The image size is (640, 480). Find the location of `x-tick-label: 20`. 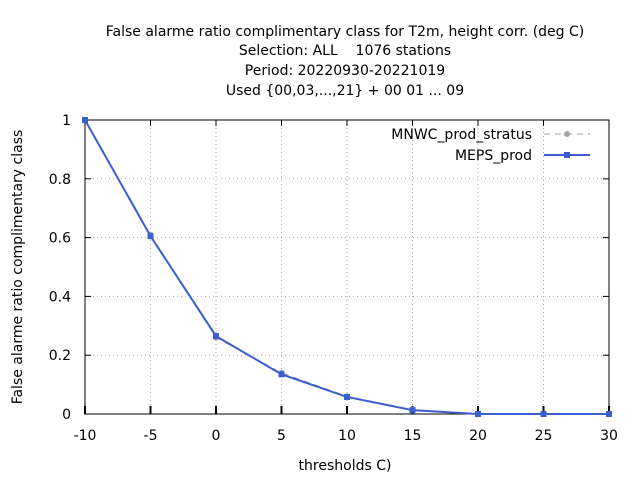

x-tick-label: 20 is located at coordinates (478, 436).